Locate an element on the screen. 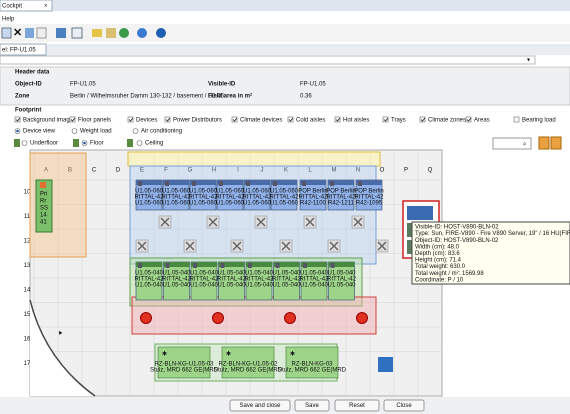  row-label: 16 is located at coordinates (27, 340).